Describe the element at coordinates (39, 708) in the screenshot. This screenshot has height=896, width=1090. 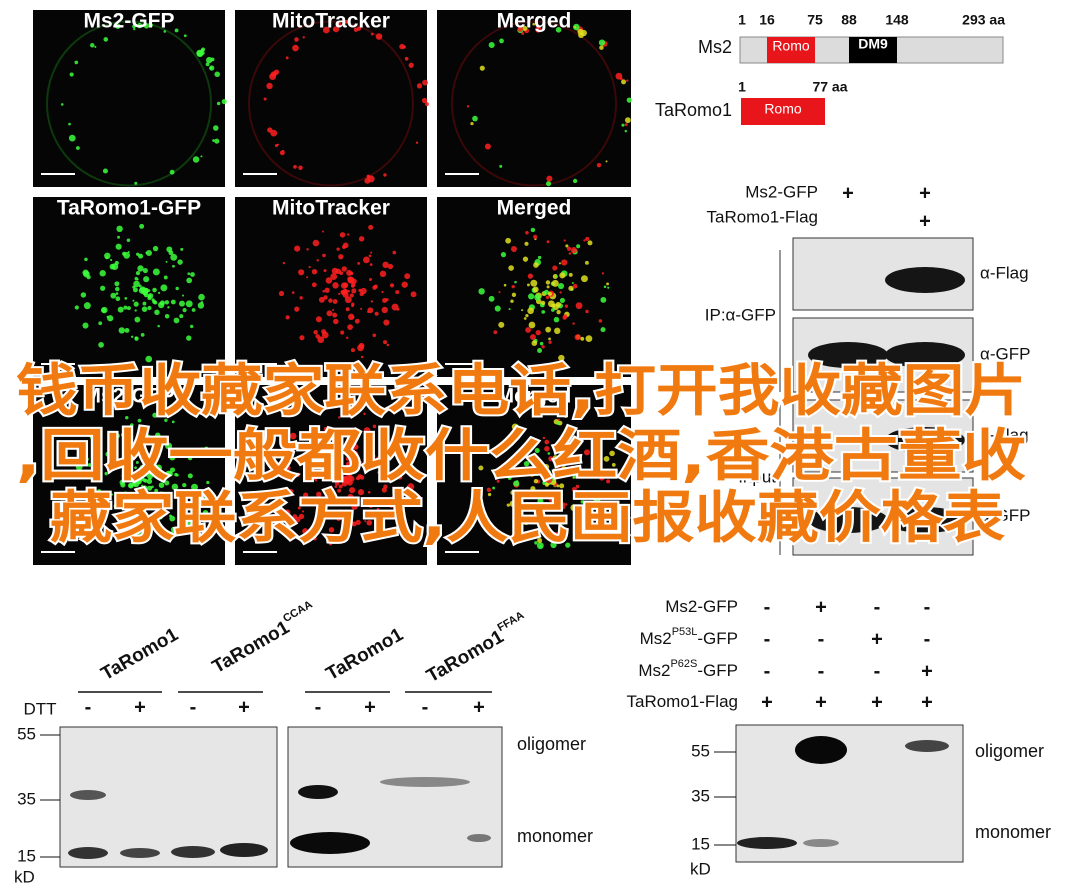
I see `row-label: DTT` at that location.